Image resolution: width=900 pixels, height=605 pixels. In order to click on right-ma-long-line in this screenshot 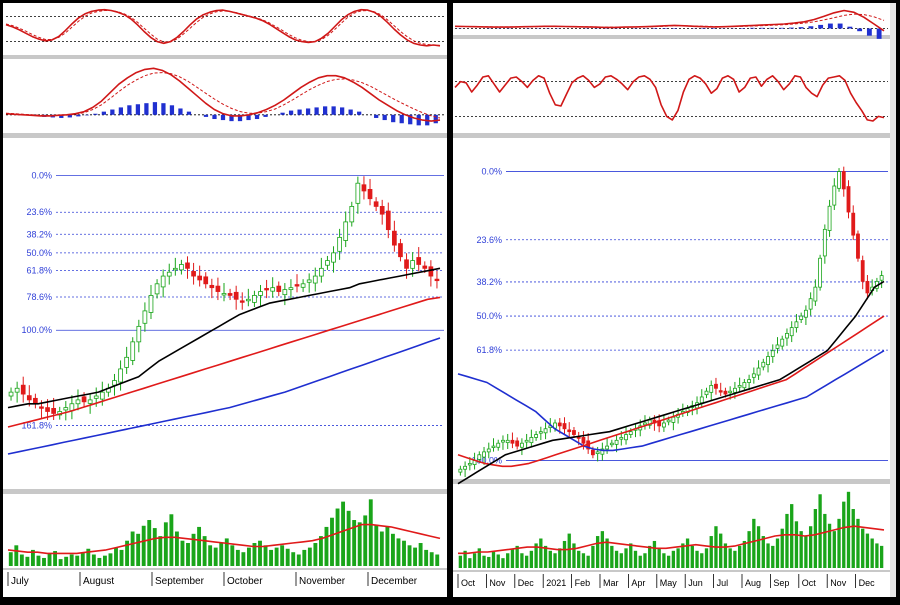, I will do `click(671, 401)`.